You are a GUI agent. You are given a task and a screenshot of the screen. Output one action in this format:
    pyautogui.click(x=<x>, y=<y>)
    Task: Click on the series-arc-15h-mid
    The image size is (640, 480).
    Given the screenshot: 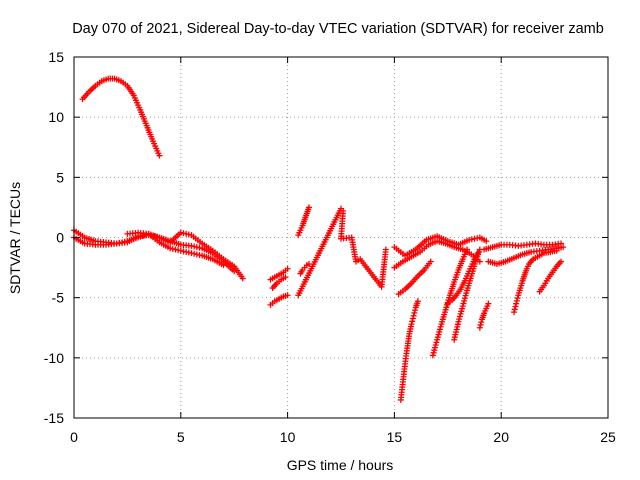 What is the action you would take?
    pyautogui.click(x=437, y=254)
    